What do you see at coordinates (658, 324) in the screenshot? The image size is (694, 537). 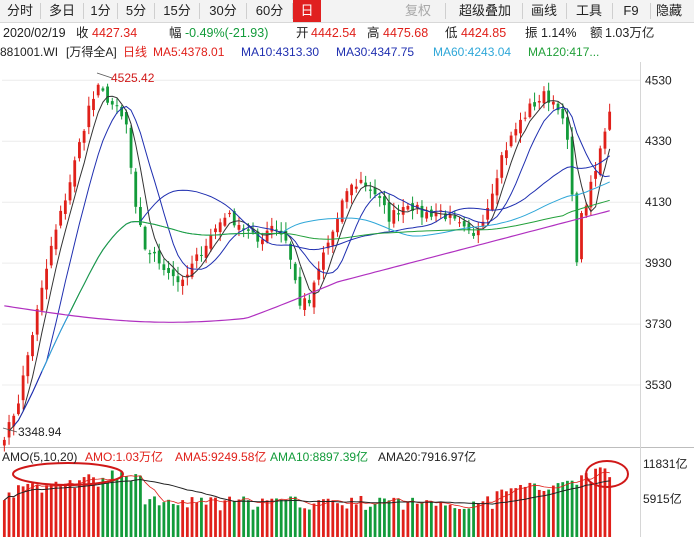 I see `y-tick-label: 3730` at bounding box center [658, 324].